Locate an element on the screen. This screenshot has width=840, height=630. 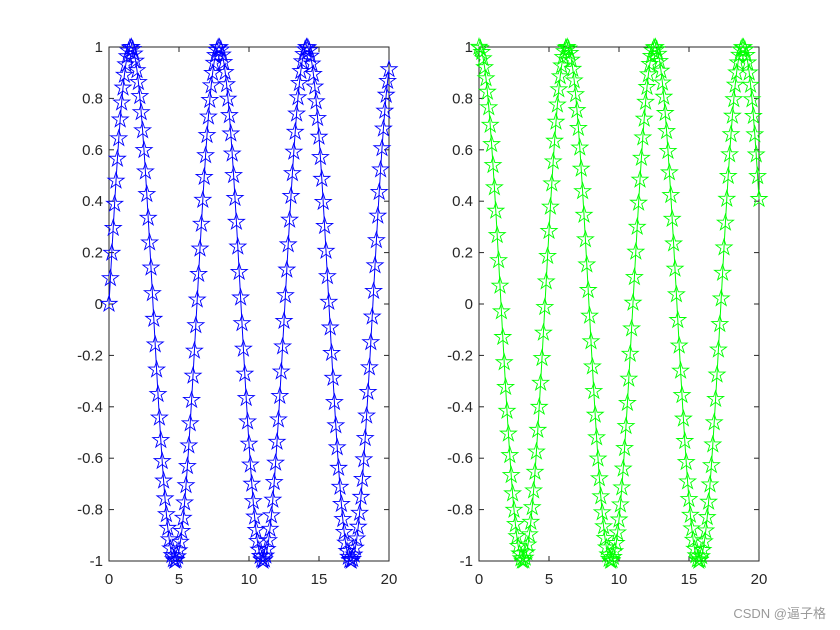
x-tick-label: 20 is located at coordinates (759, 579).